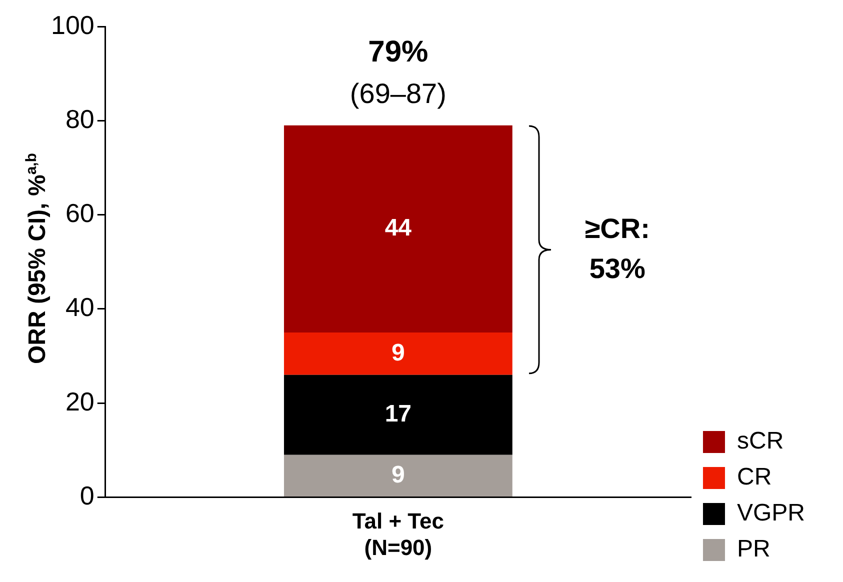  Describe the element at coordinates (79, 401) in the screenshot. I see `y-tick-label: 20` at that location.